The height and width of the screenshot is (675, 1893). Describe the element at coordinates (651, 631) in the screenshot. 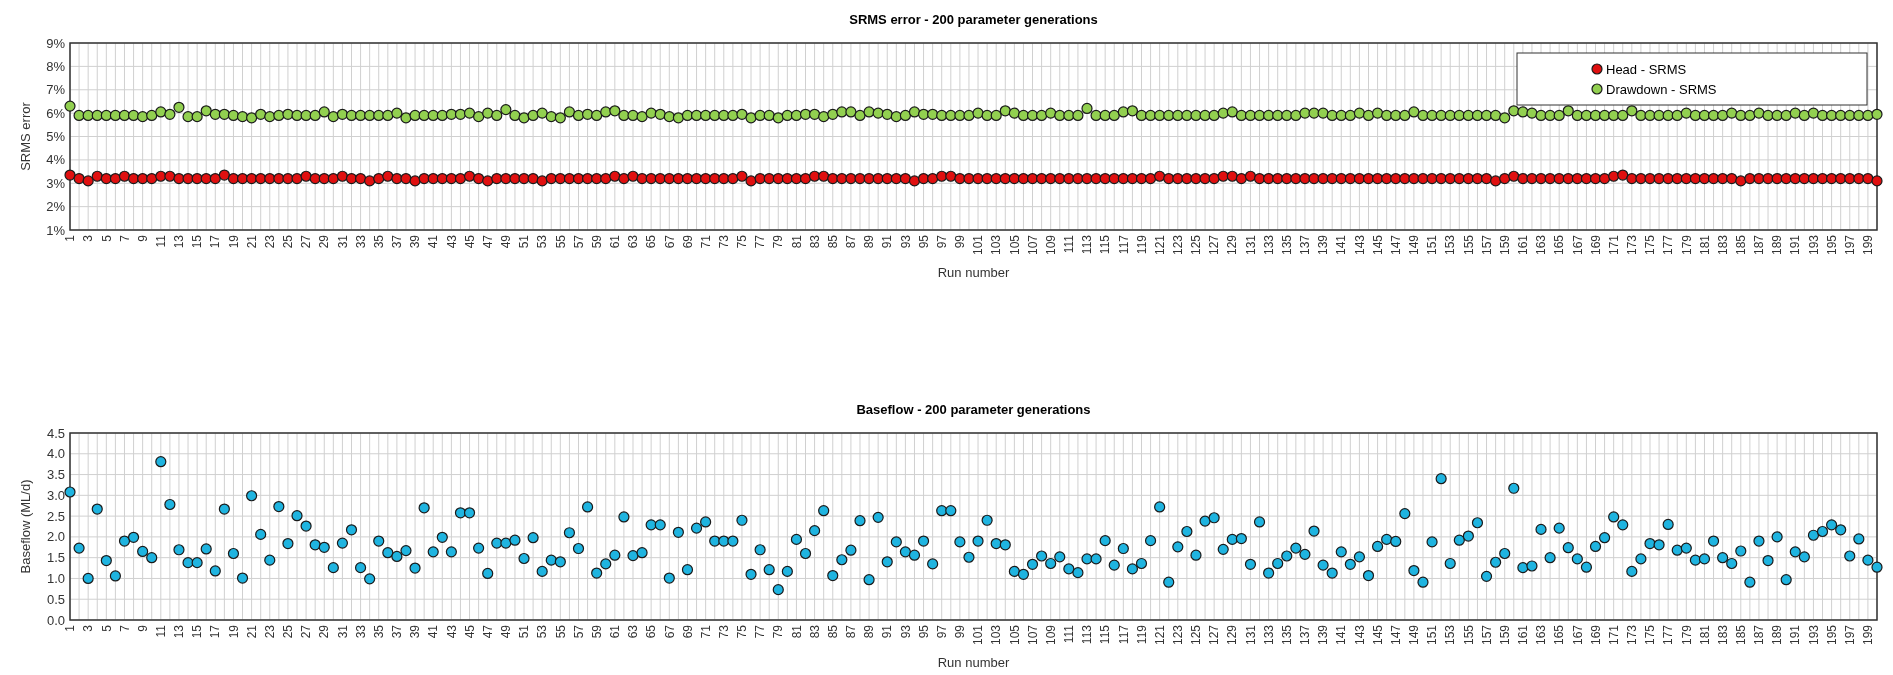

I see `x-tick-label: 65` at that location.